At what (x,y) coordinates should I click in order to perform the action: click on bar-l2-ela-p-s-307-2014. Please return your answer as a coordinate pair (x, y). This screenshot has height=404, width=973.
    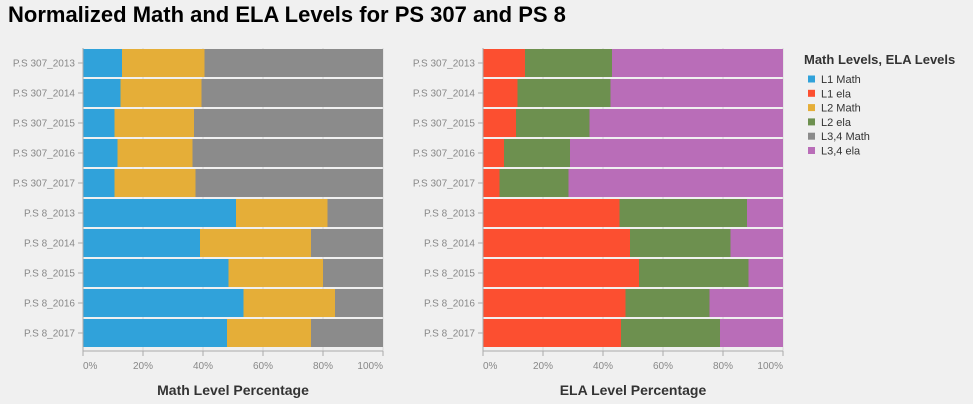
    Looking at the image, I should click on (564, 93).